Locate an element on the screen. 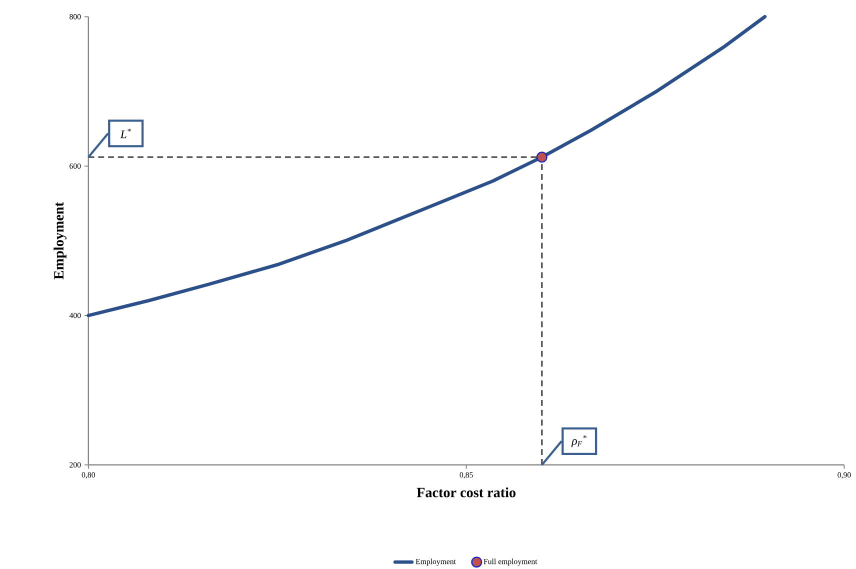 This screenshot has width=856, height=569. x-axis-title: Factor cost ratio is located at coordinates (466, 492).